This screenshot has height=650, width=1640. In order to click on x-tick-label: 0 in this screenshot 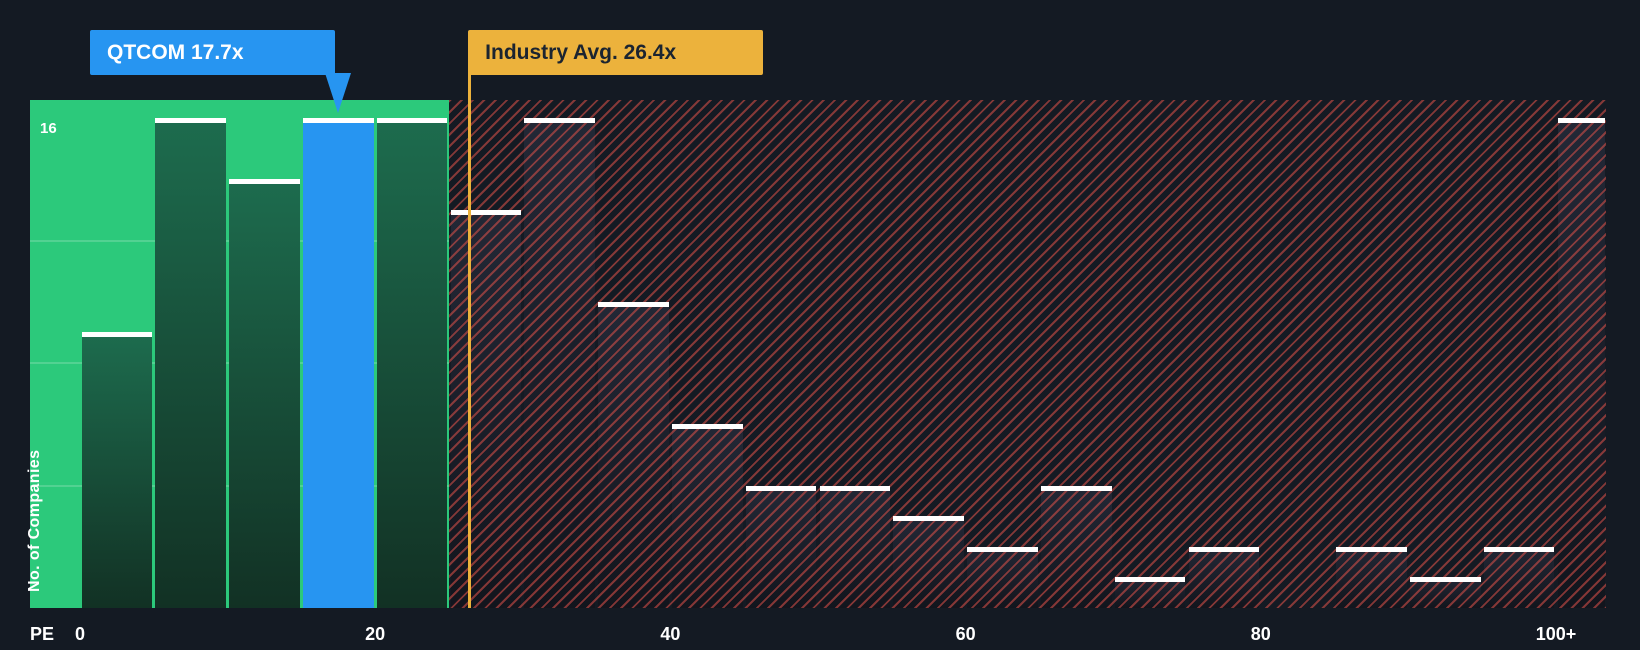, I will do `click(80, 634)`.